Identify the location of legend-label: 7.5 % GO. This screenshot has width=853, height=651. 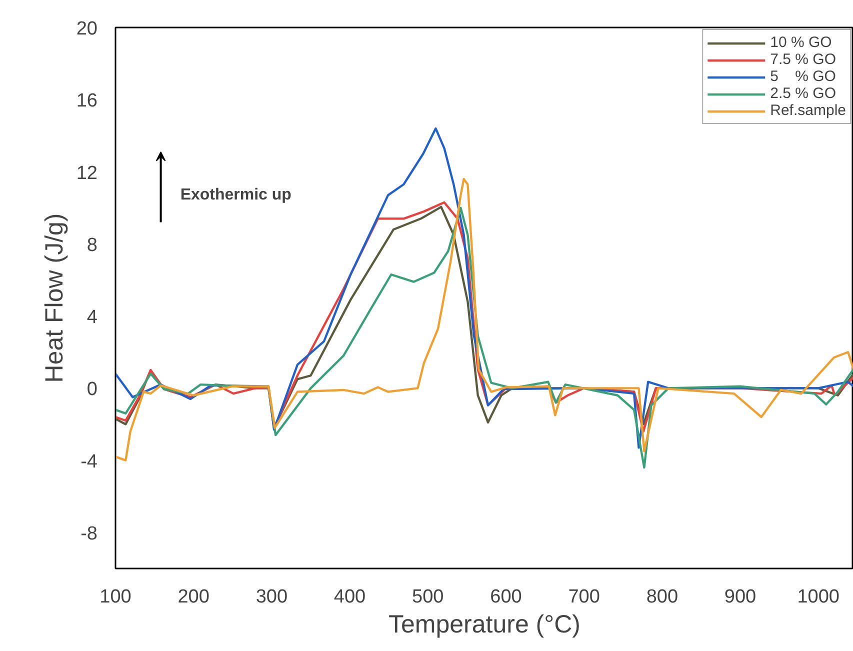
(803, 59).